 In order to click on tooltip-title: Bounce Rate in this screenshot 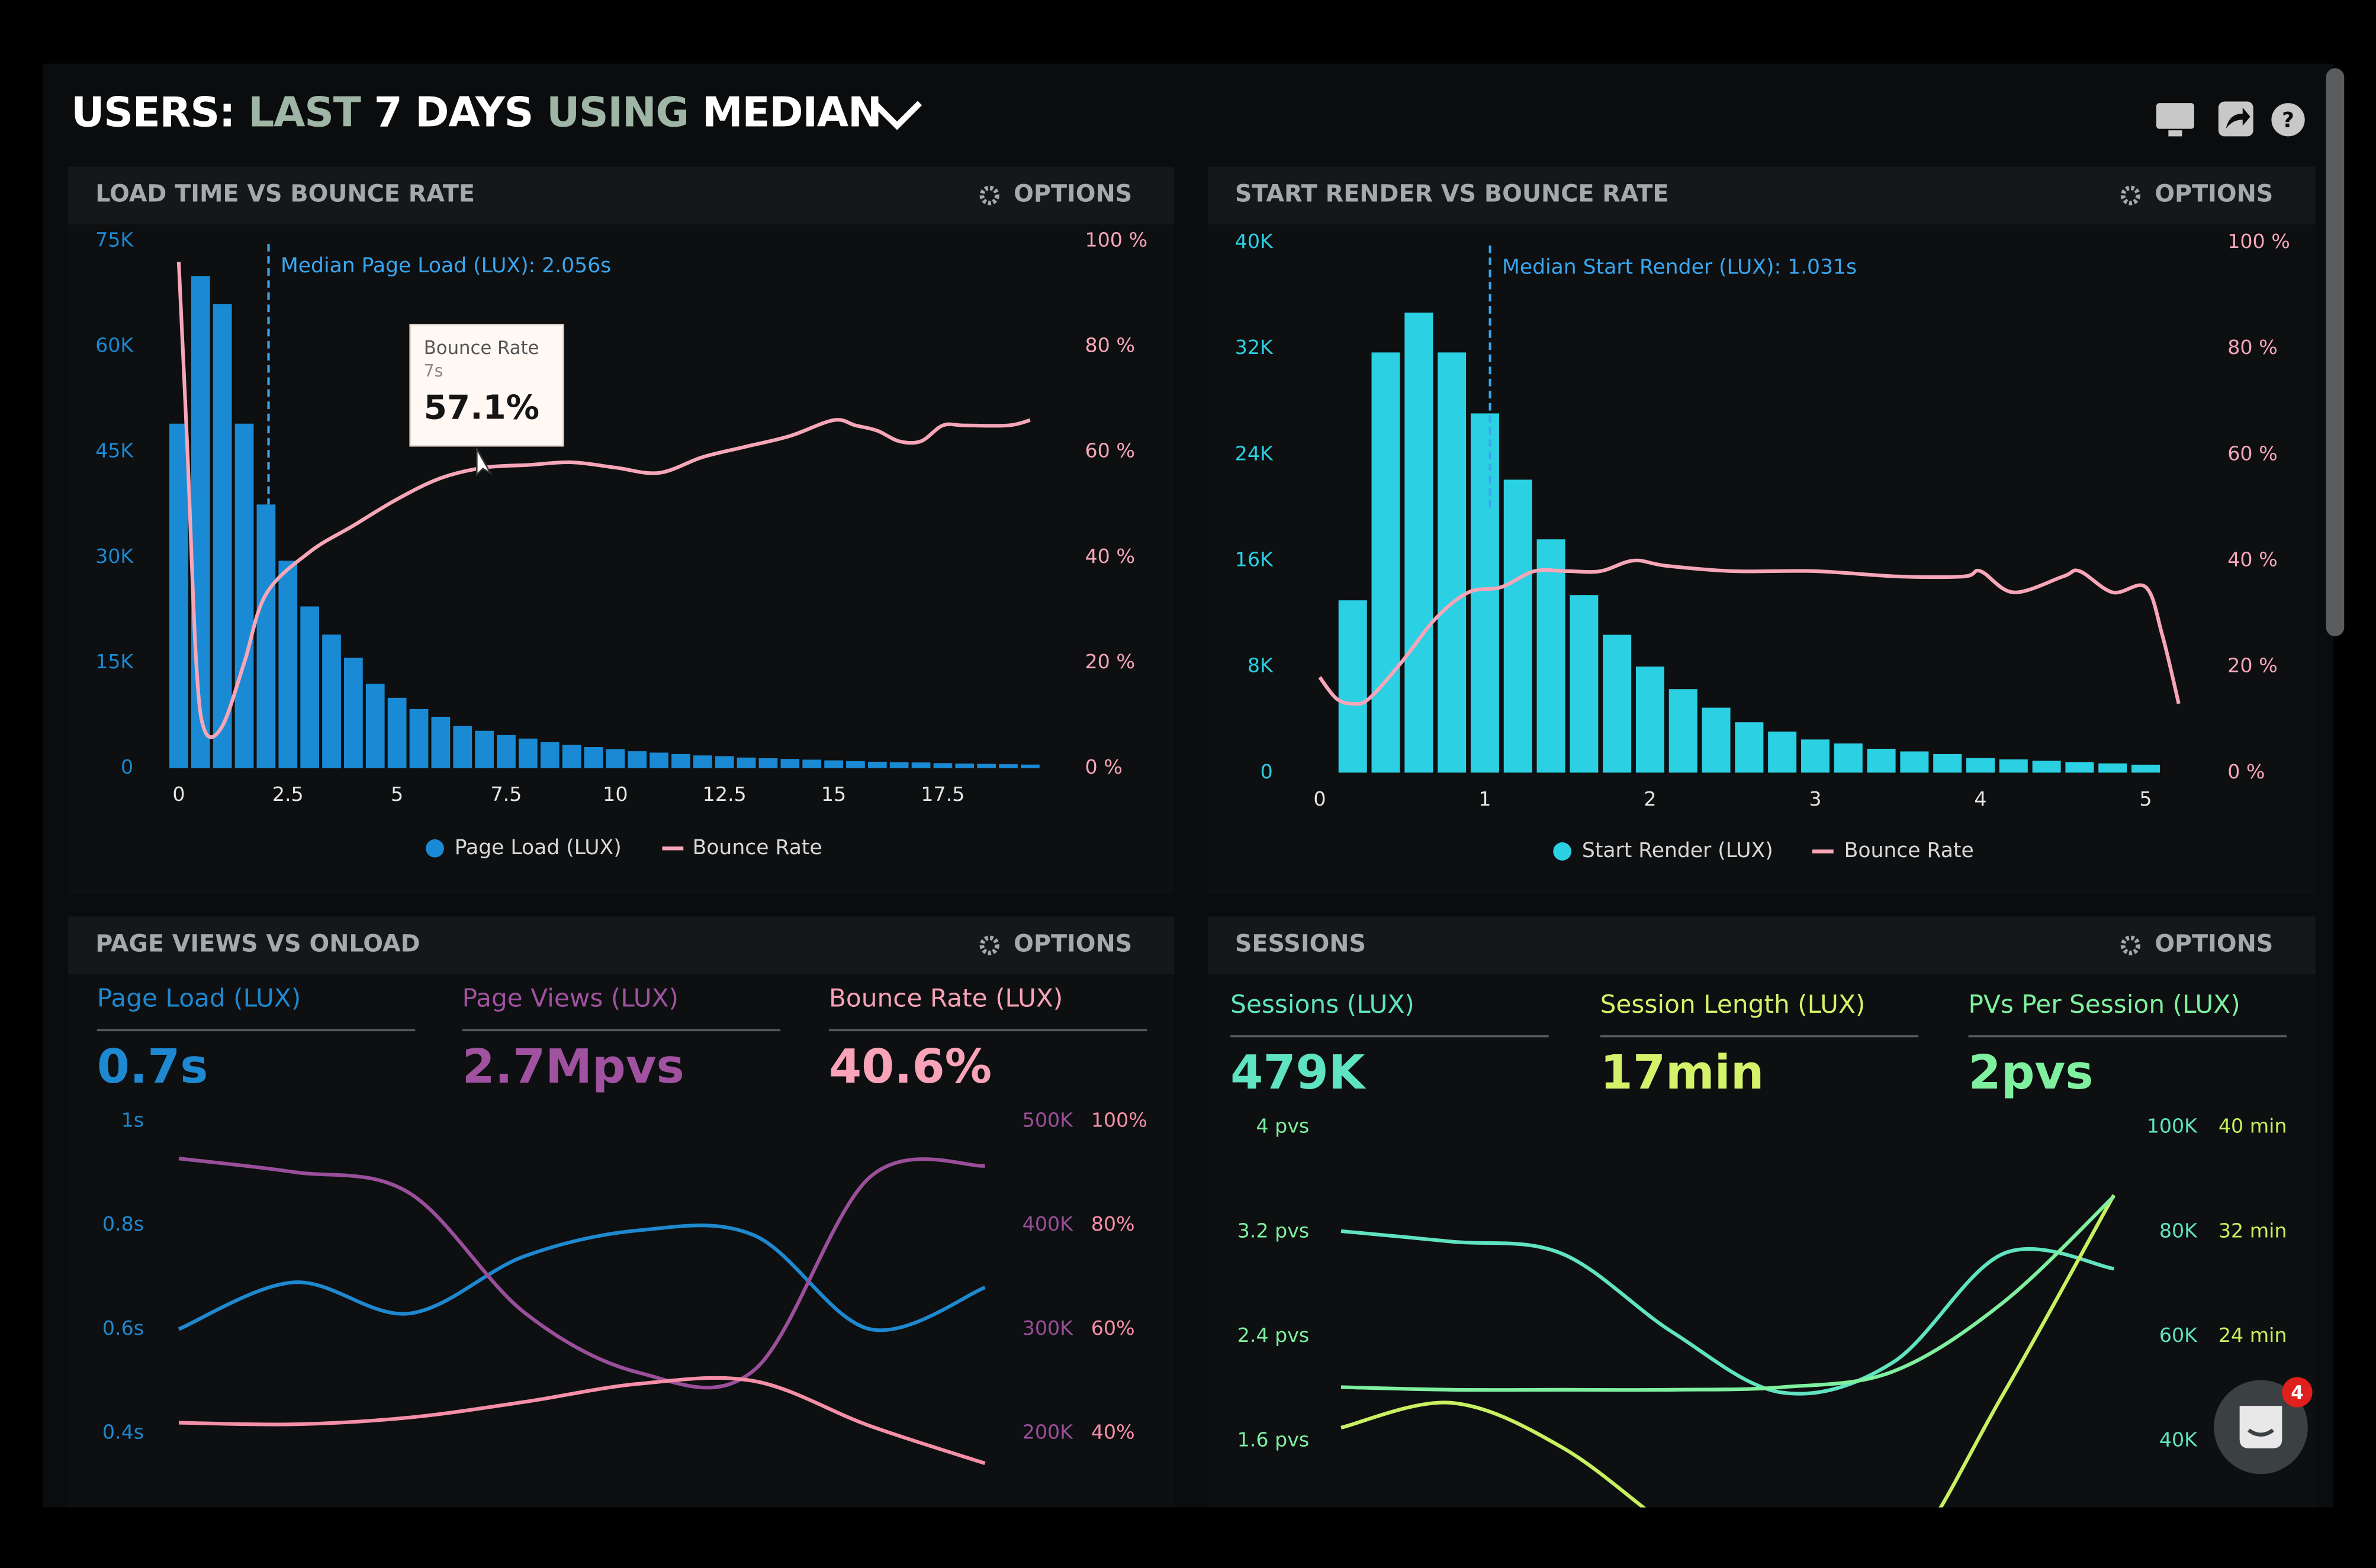, I will do `click(482, 348)`.